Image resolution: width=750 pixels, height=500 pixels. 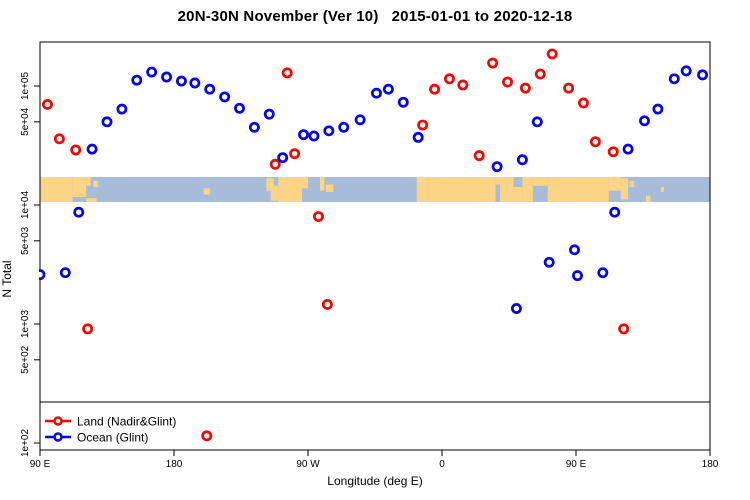 I want to click on legend-land-label: Land (Nadir&Glint), so click(x=126, y=422).